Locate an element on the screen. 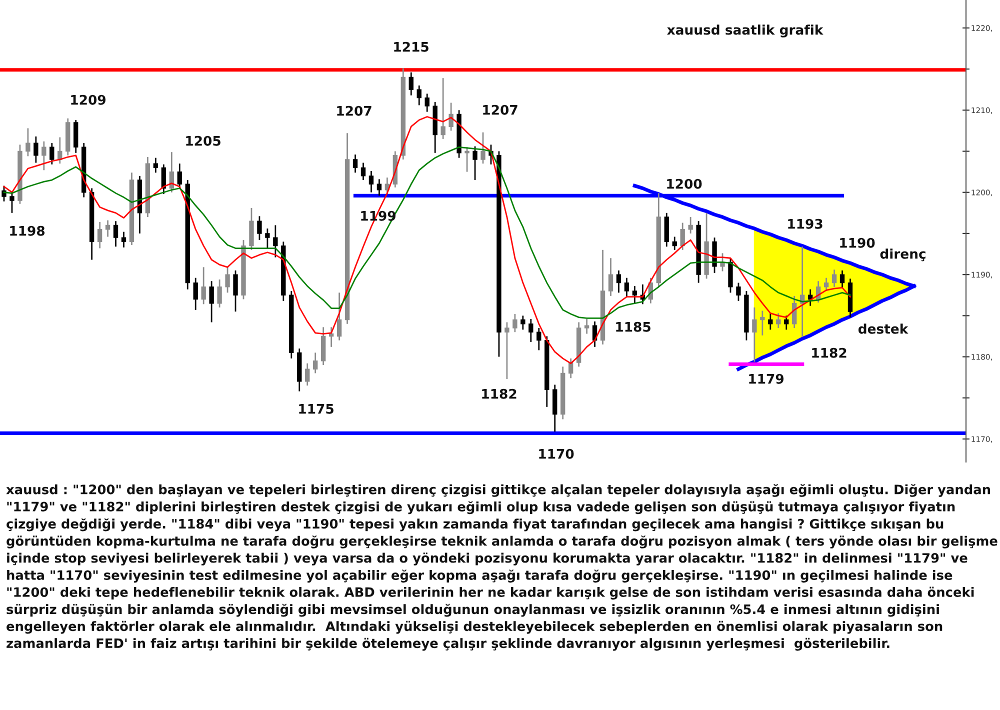 Image resolution: width=1000 pixels, height=710 pixels. annotation: 1205 is located at coordinates (203, 141).